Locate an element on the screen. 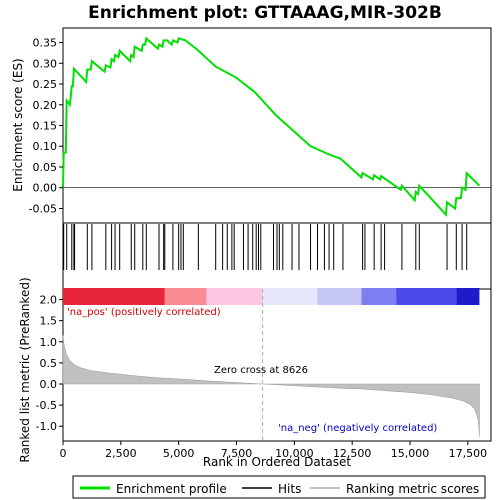 This screenshot has width=500, height=500. metric-y-tick-label: -1.0 is located at coordinates (46, 426).